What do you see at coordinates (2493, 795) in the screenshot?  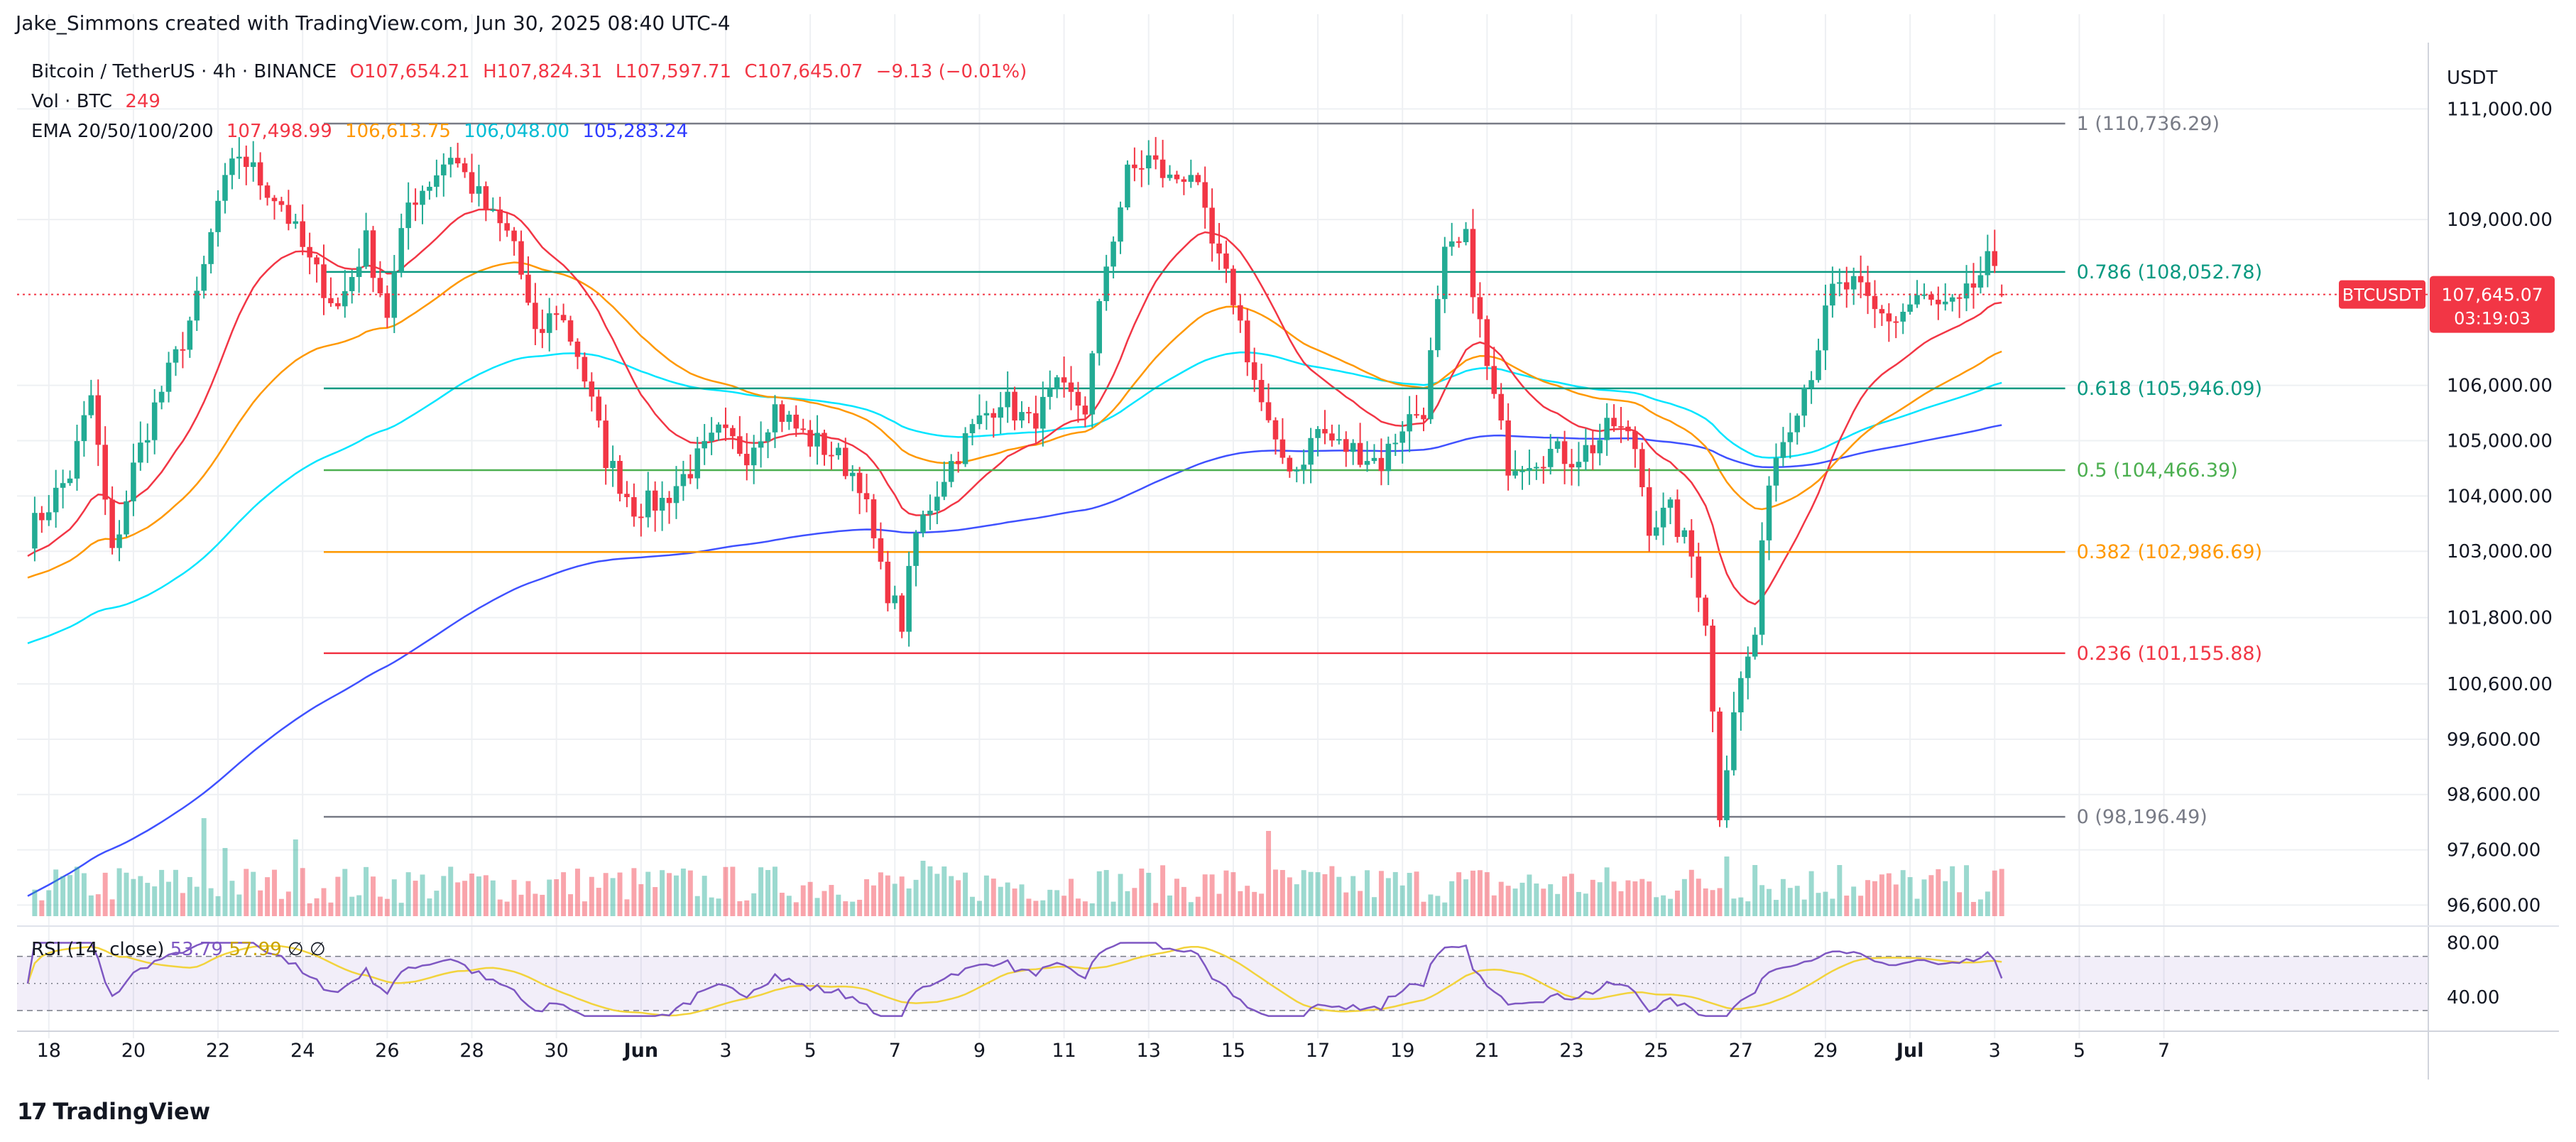 I see `price-tick-label: 98,600.00` at bounding box center [2493, 795].